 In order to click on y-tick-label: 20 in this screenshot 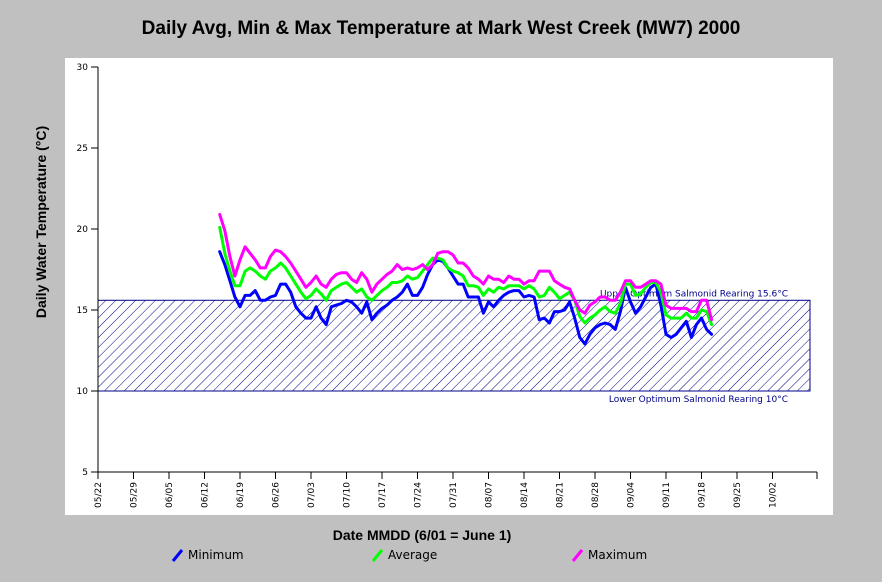, I will do `click(83, 230)`.